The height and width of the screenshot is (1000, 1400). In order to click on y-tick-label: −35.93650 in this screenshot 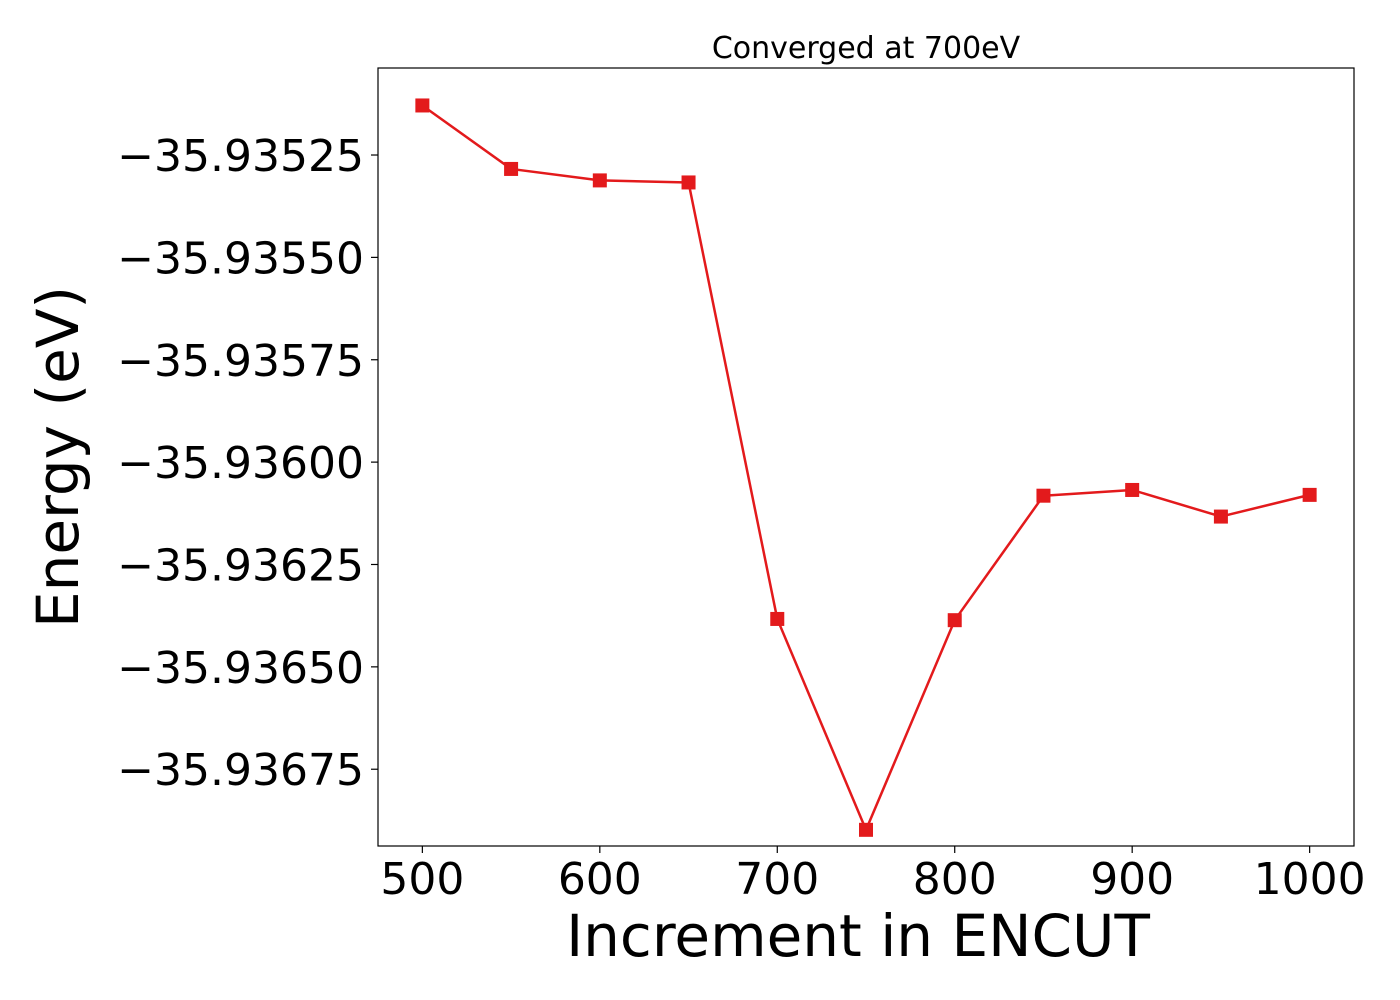, I will do `click(240, 668)`.